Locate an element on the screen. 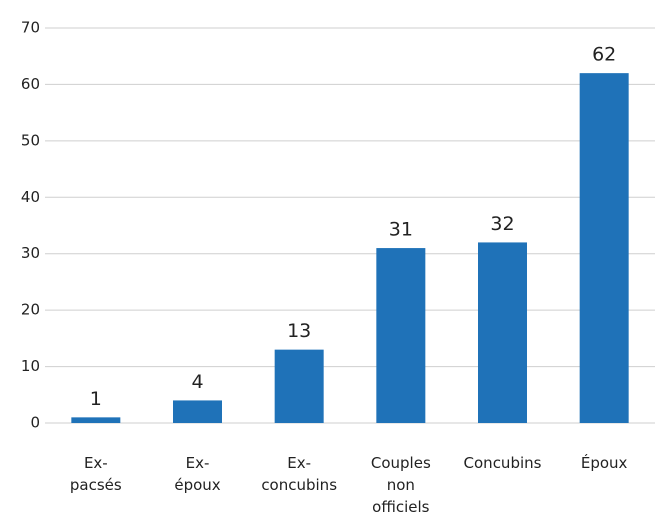 This screenshot has height=514, width=656. x-tick-label: Ex-concubins is located at coordinates (299, 474).